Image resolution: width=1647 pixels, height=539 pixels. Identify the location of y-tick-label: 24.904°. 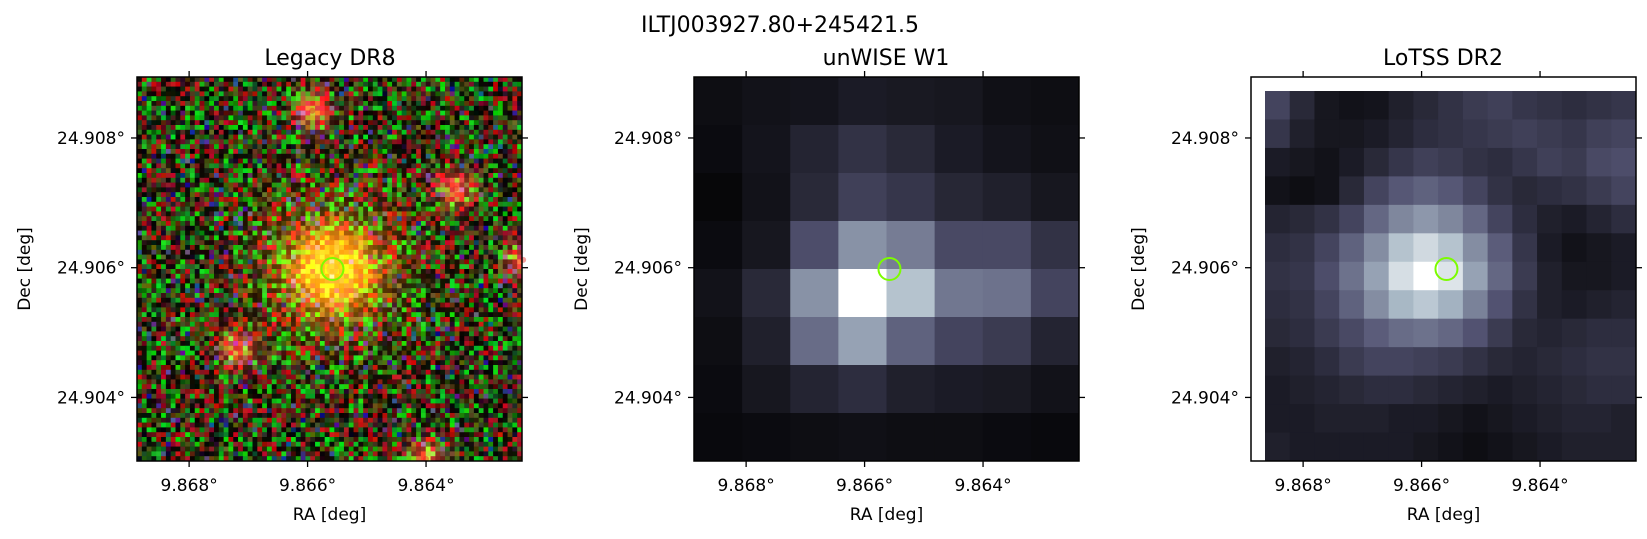
(1205, 398).